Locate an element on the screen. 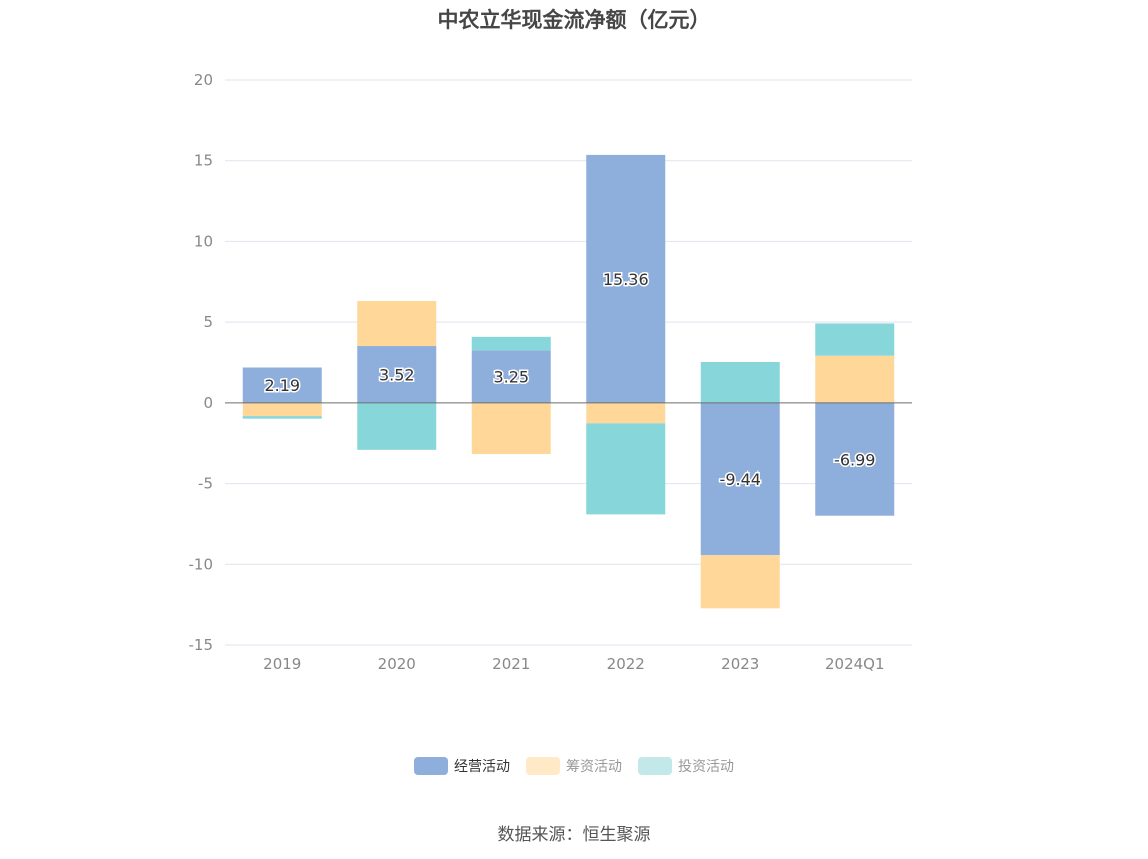 This screenshot has height=859, width=1148. data-label: 3.25 is located at coordinates (511, 377).